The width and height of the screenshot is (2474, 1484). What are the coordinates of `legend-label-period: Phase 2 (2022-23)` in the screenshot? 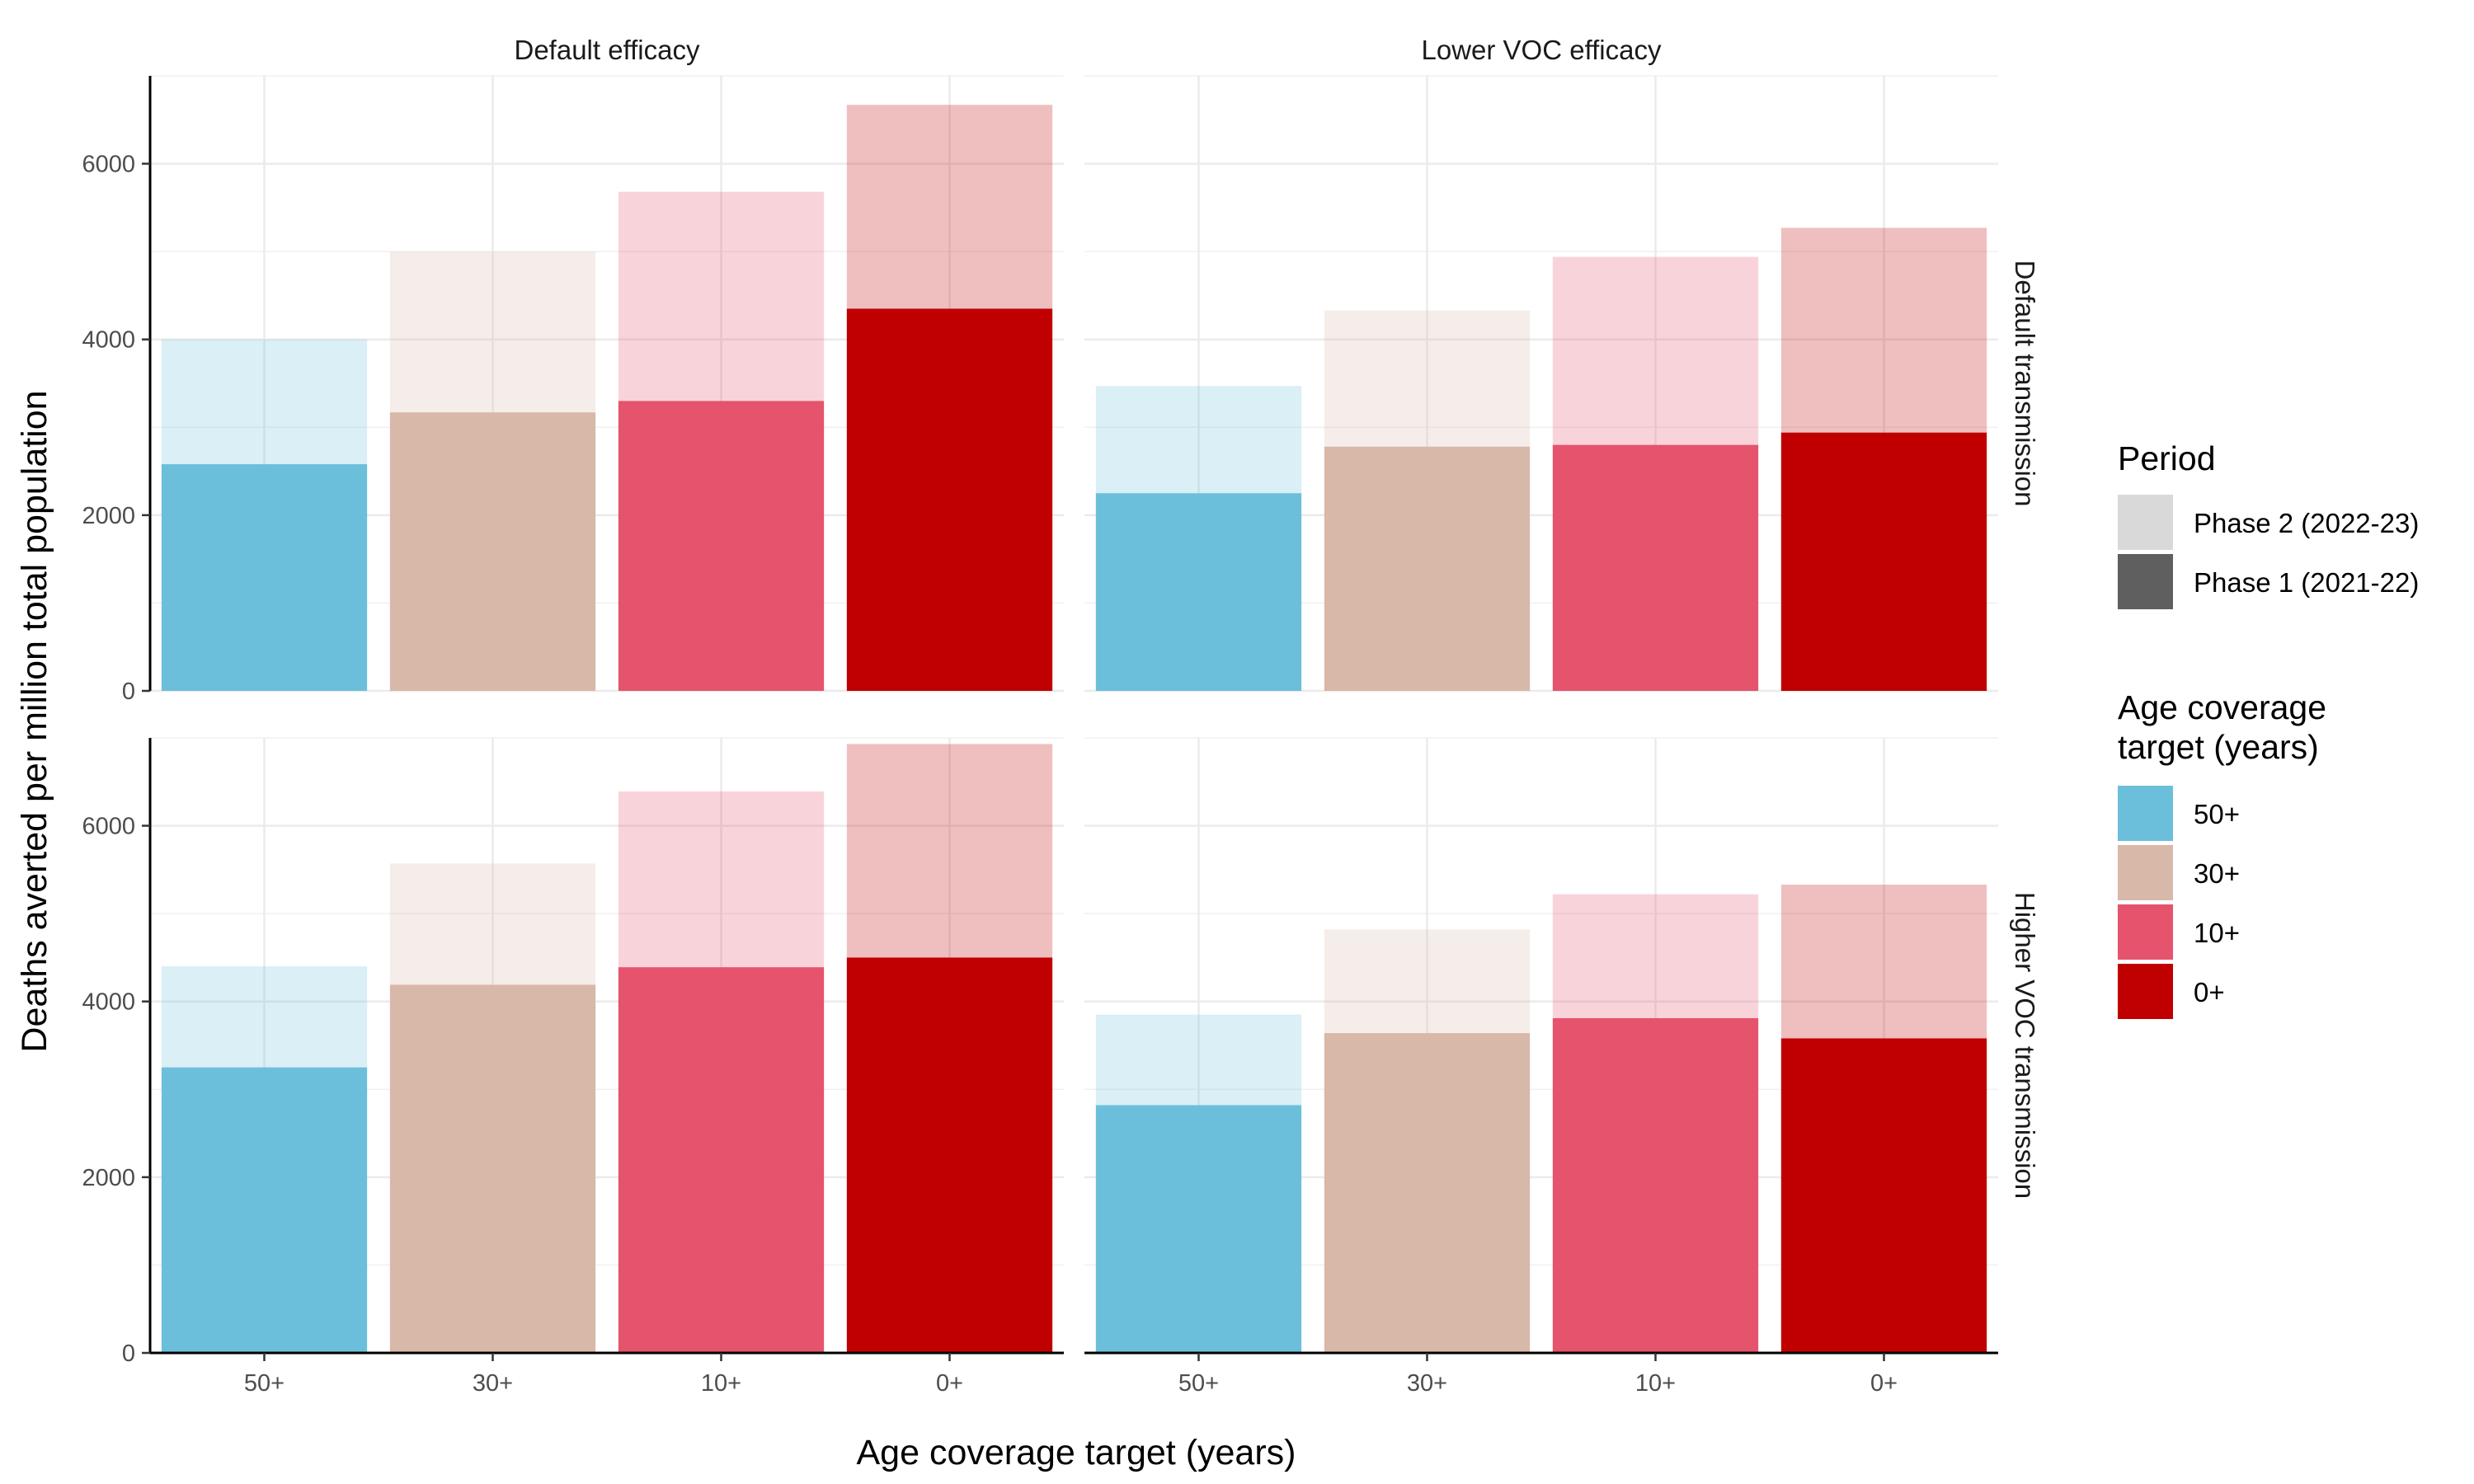 It's located at (2306, 523).